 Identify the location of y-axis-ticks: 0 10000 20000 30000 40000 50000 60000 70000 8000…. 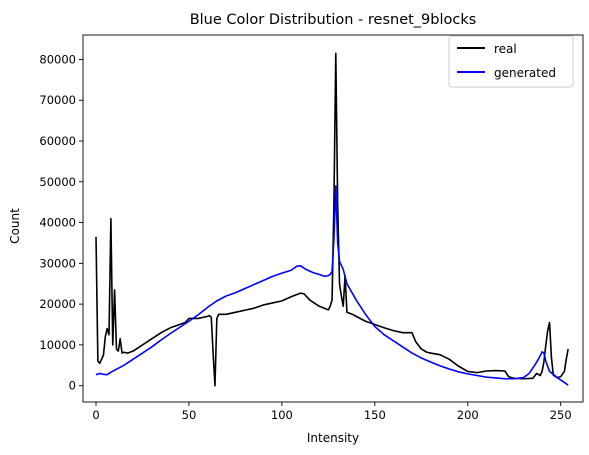
(61, 222).